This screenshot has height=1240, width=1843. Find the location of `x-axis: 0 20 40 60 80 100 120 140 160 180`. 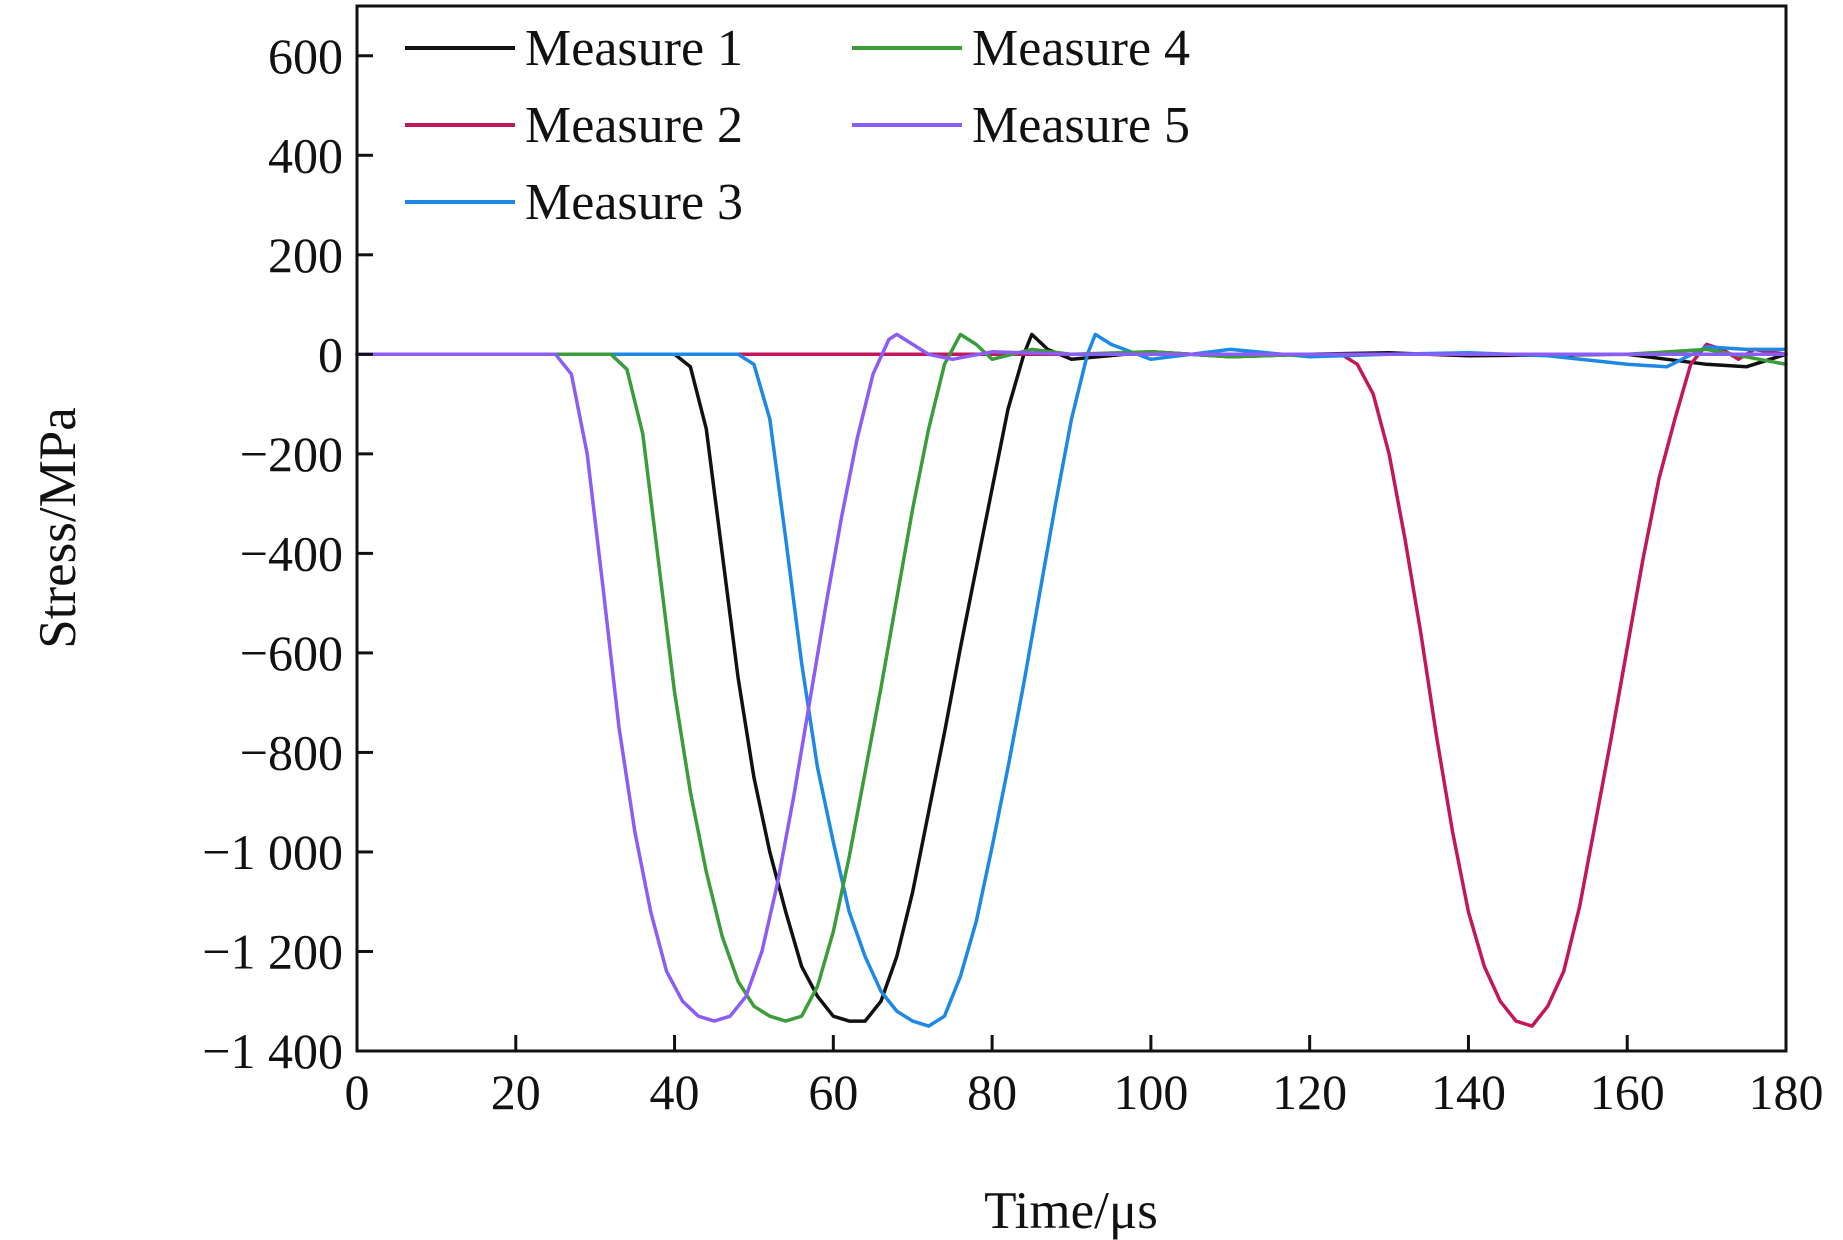

x-axis: 0 20 40 60 80 100 120 140 160 180 is located at coordinates (1084, 1077).